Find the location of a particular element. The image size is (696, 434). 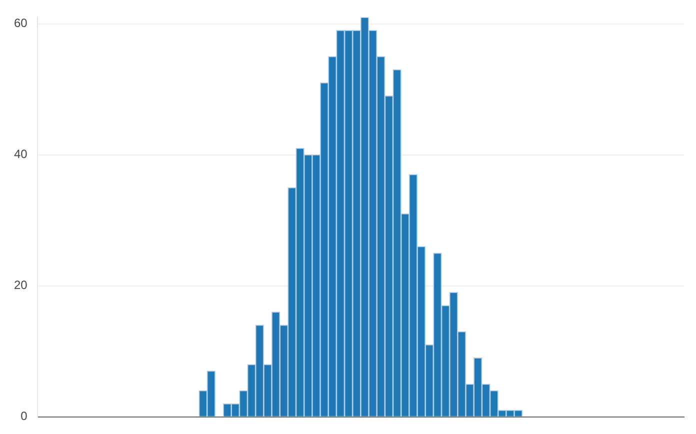

y-tick-label: 20 is located at coordinates (21, 285).